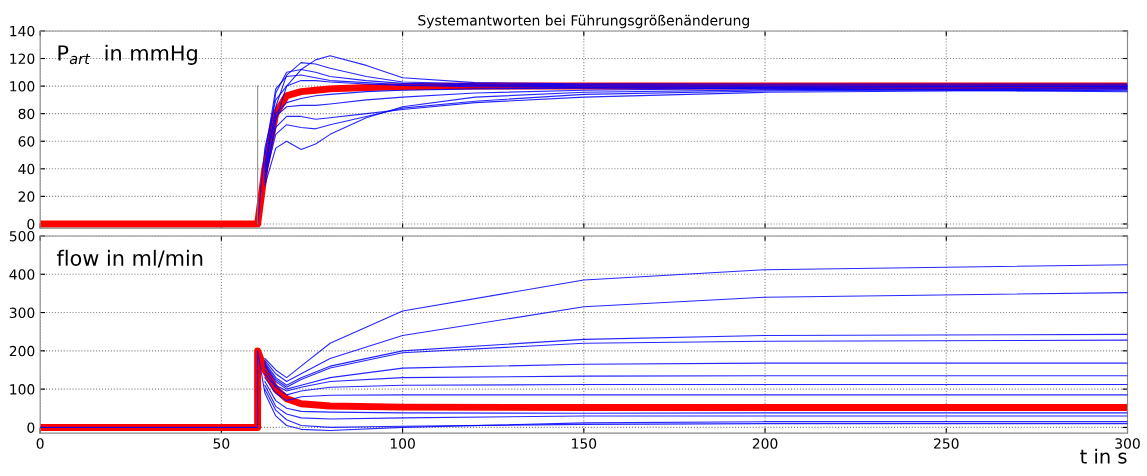 The width and height of the screenshot is (1147, 476). Describe the element at coordinates (40, 443) in the screenshot. I see `x-tick-label: 0` at that location.